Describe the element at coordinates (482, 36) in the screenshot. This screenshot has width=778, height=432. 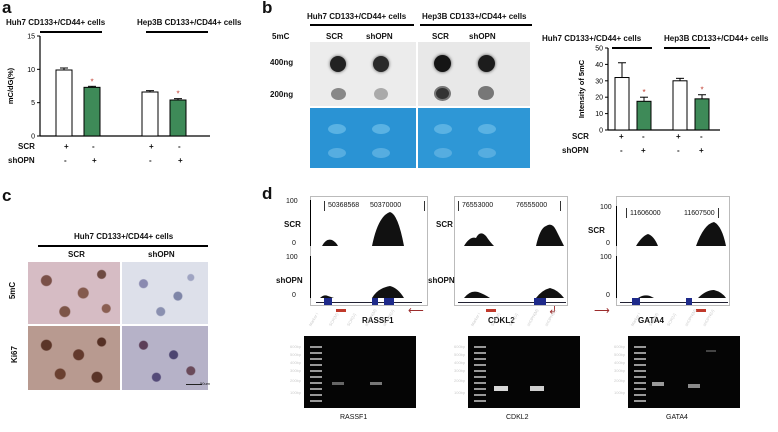
I see `b-col-shopn-2: shOPN` at that location.